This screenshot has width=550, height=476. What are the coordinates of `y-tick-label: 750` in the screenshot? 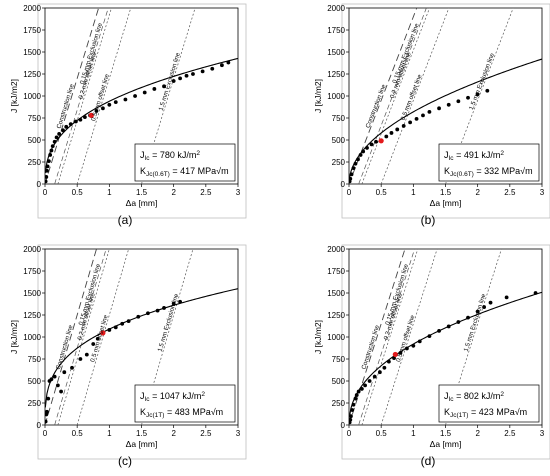 It's located at (35, 359).